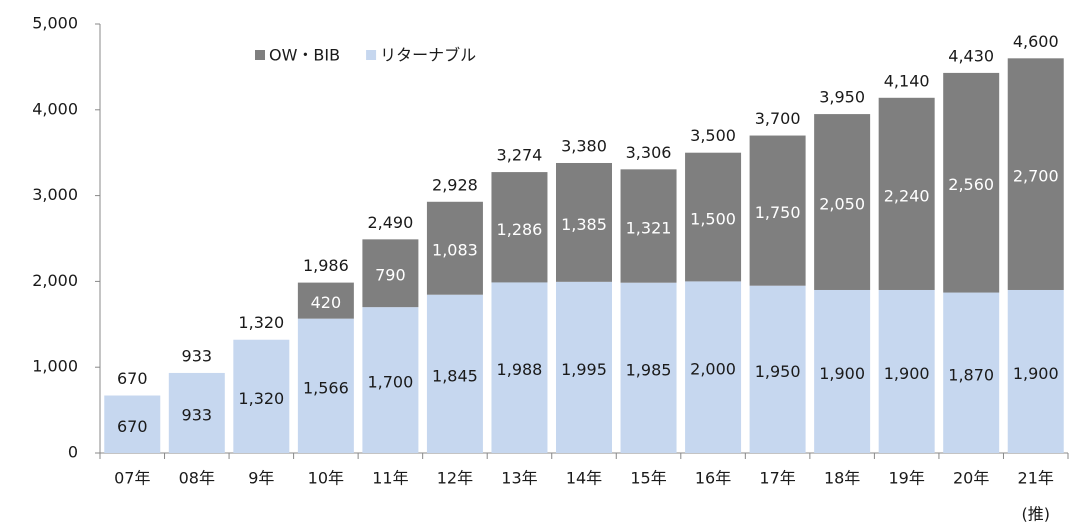 Image resolution: width=1083 pixels, height=531 pixels. Describe the element at coordinates (906, 478) in the screenshot. I see `x-tick-label: 19年` at that location.